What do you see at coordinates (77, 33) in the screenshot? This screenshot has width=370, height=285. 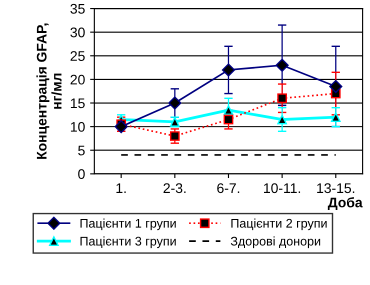 I see `y-tick-label: 30` at bounding box center [77, 33].